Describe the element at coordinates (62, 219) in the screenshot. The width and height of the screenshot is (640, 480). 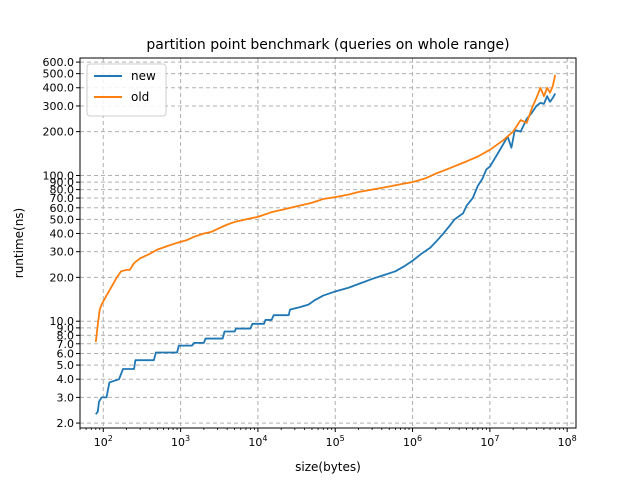
I see `y-tick-label: 50.0` at that location.